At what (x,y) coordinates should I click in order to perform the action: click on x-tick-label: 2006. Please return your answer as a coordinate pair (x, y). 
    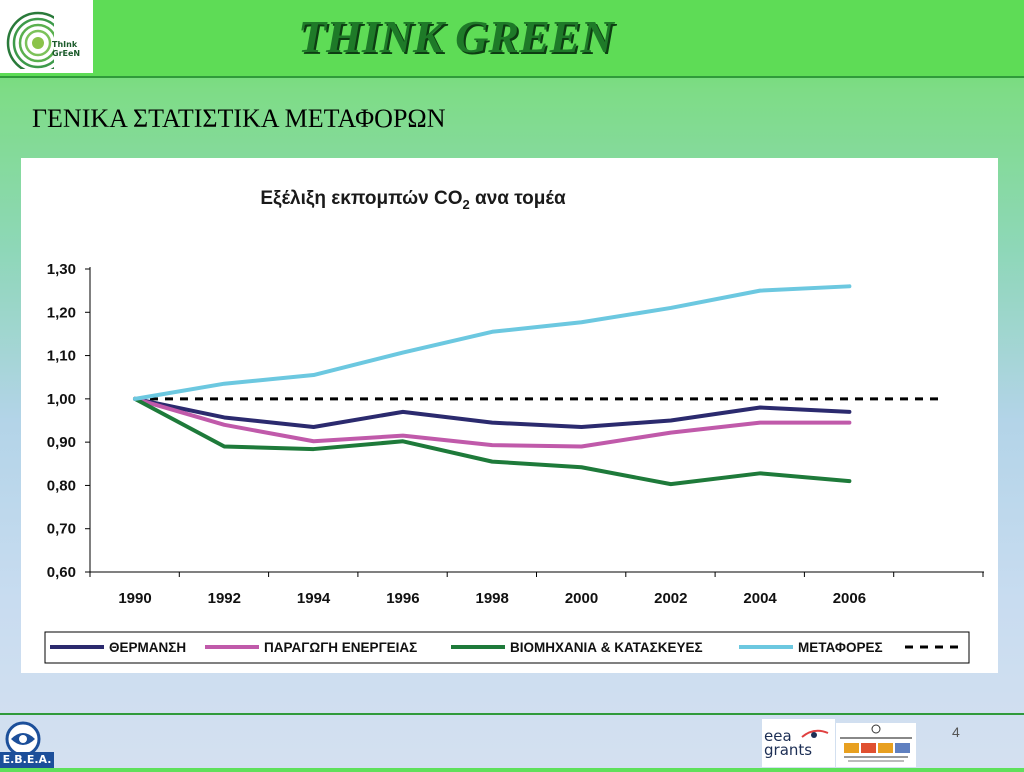
    Looking at the image, I should click on (849, 598).